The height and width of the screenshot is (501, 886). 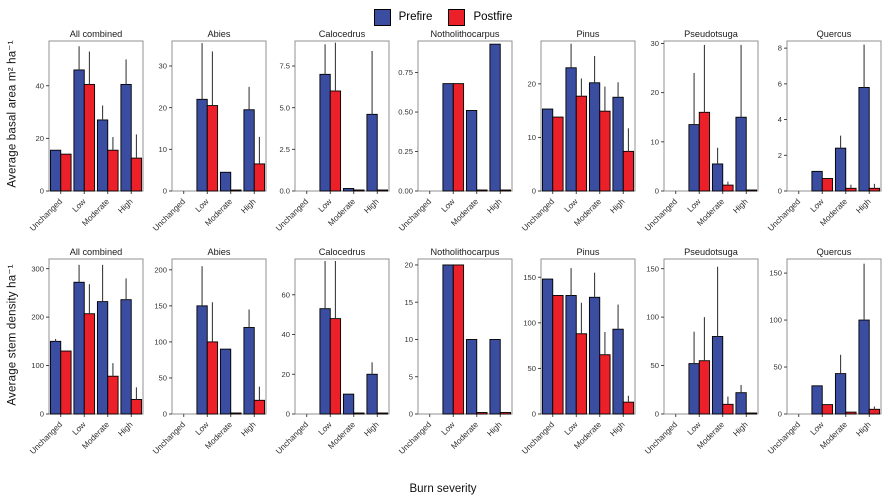 What do you see at coordinates (342, 34) in the screenshot?
I see `panel-title: Calocedrus` at bounding box center [342, 34].